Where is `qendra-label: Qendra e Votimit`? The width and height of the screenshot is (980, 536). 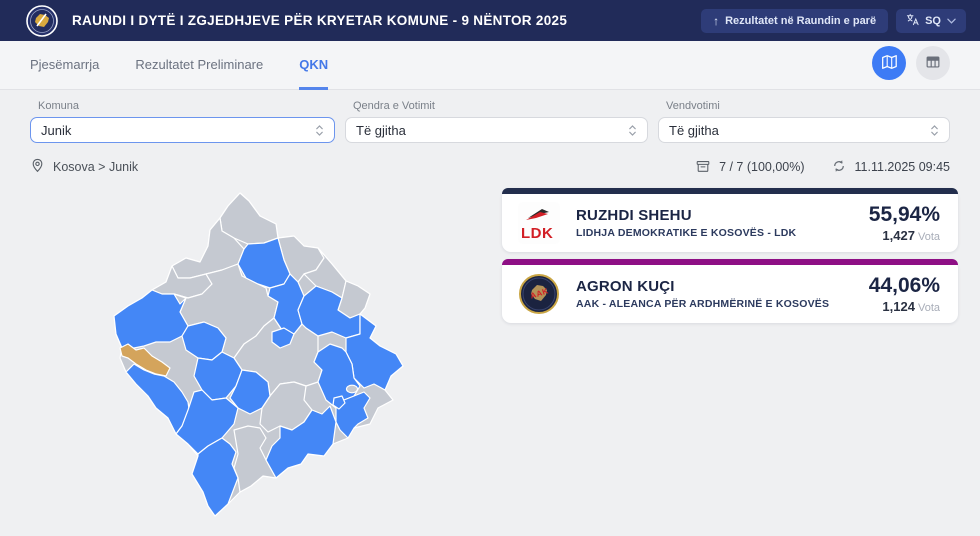
qendra-label: Qendra e Votimit is located at coordinates (394, 106).